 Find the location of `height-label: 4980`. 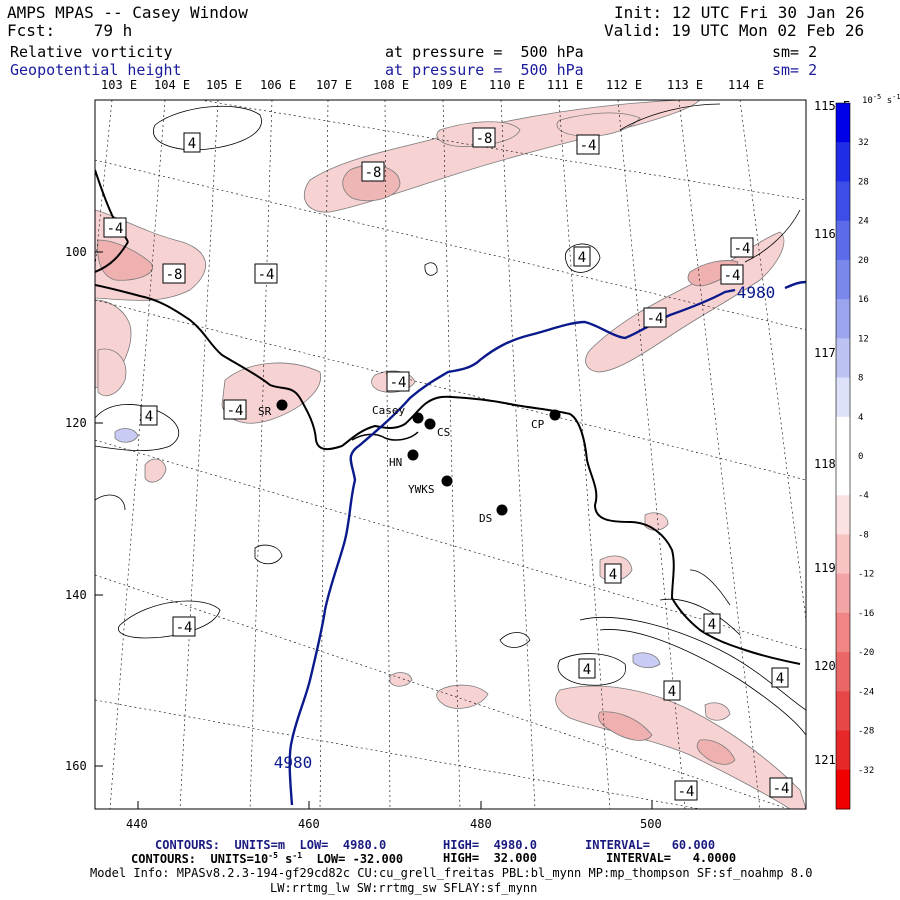

height-label: 4980 is located at coordinates (293, 762).